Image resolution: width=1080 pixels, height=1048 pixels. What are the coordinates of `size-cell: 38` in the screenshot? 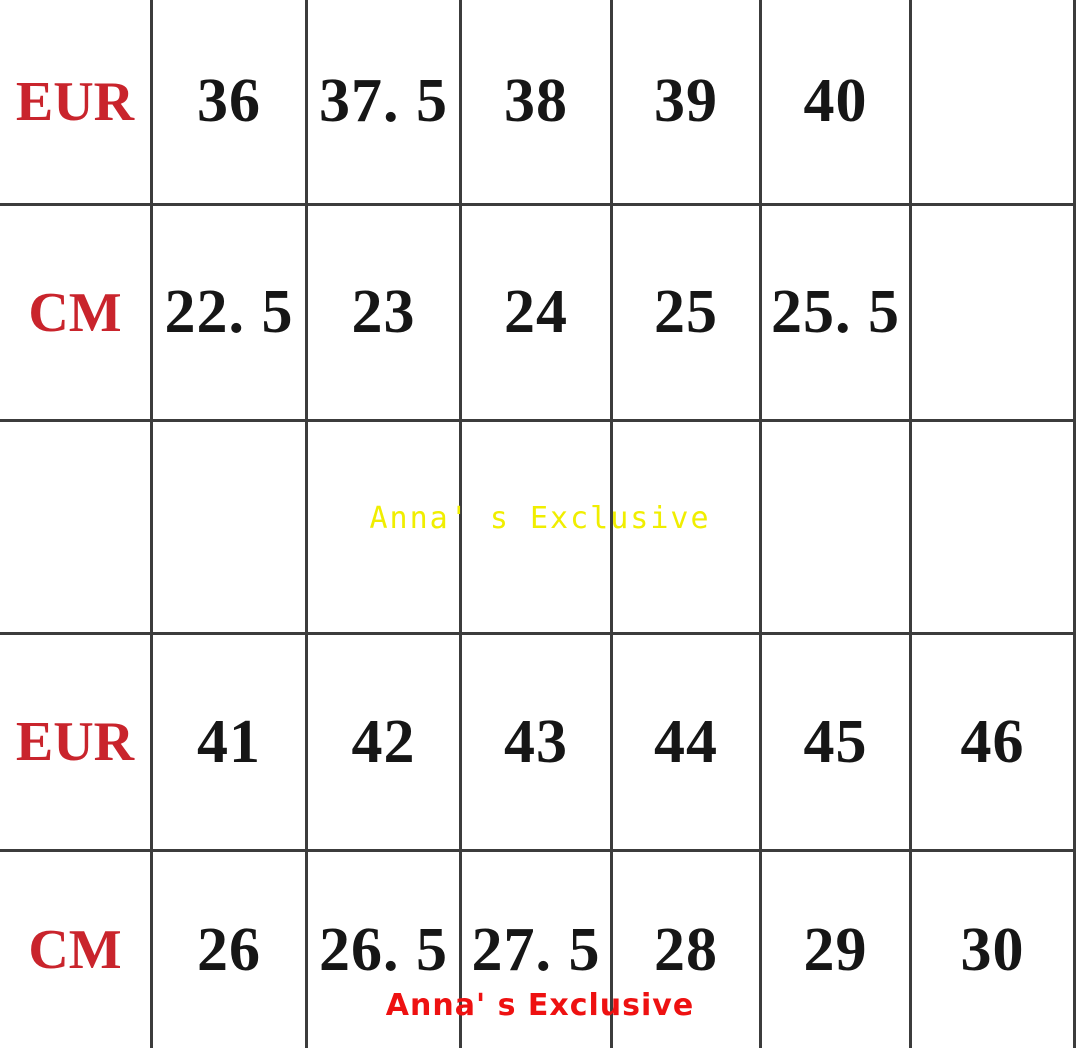 It's located at (537, 103).